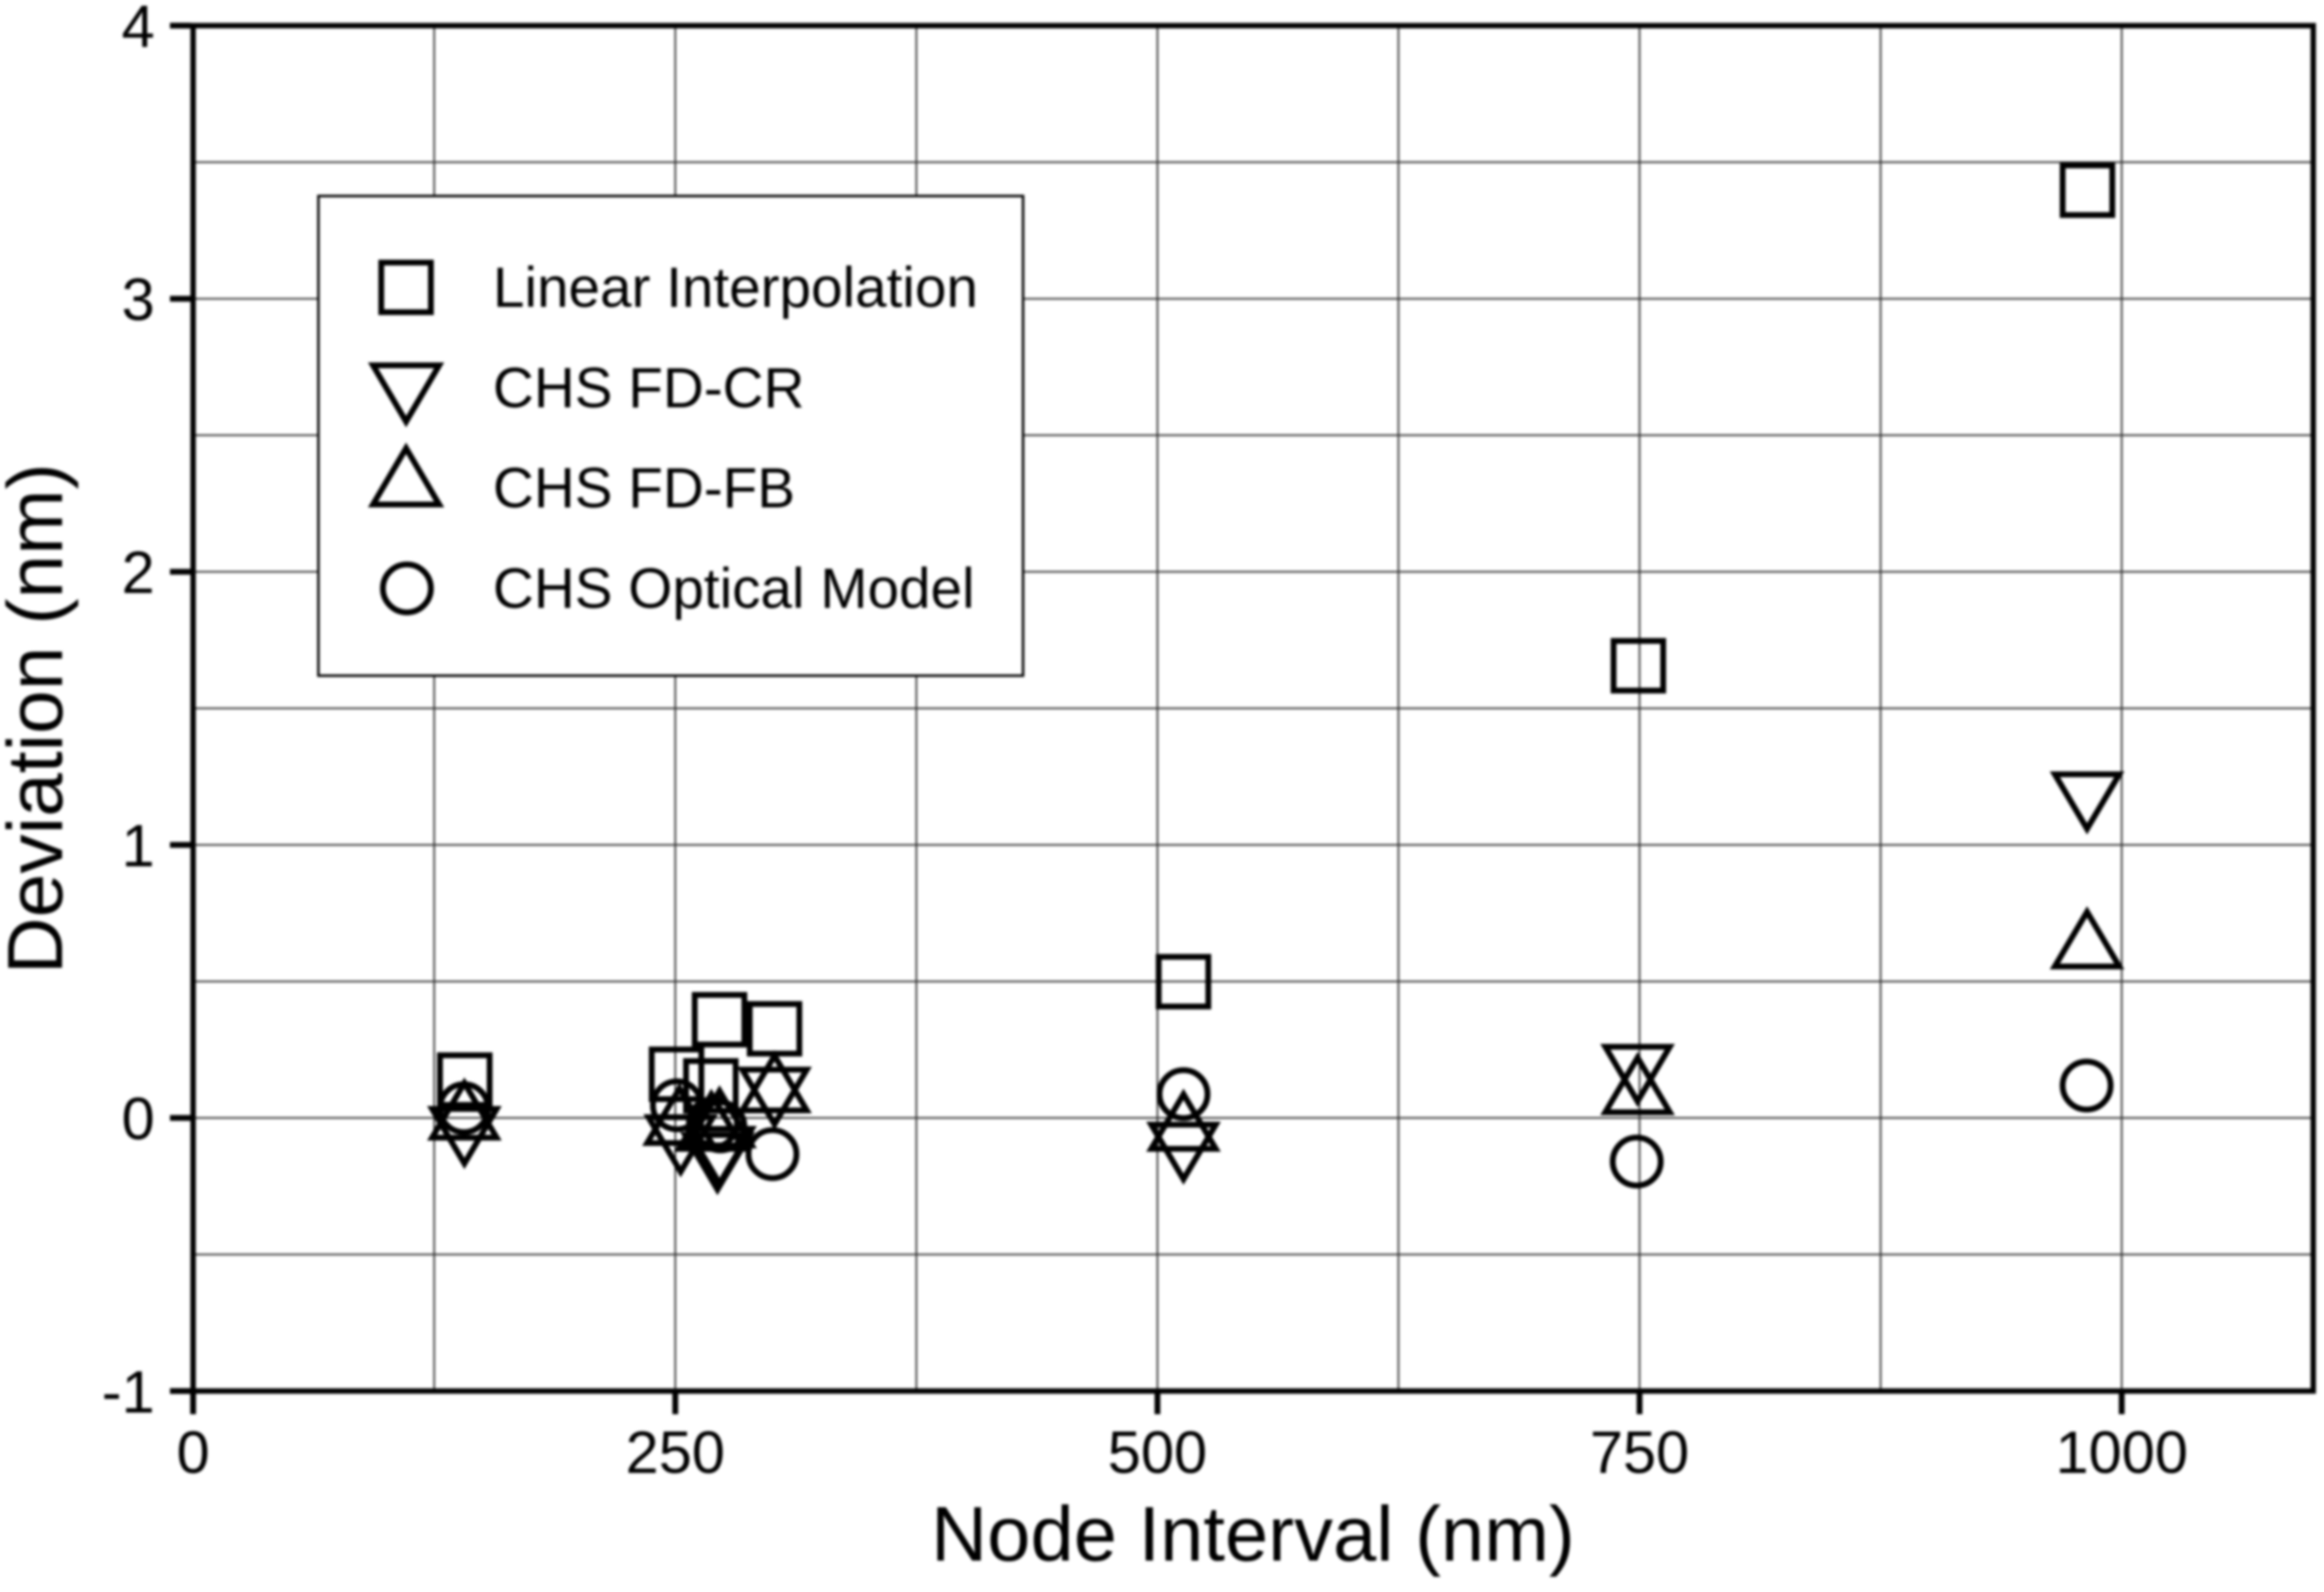  I want to click on svg-text: 2, so click(138, 573).